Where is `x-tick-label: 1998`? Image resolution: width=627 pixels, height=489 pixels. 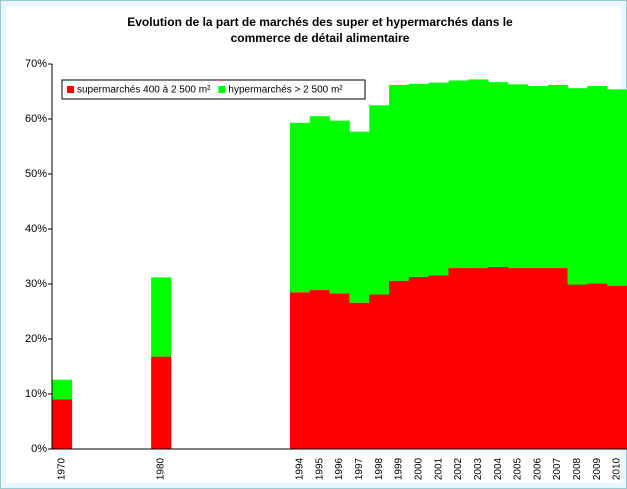
x-tick-label: 1998 is located at coordinates (379, 468).